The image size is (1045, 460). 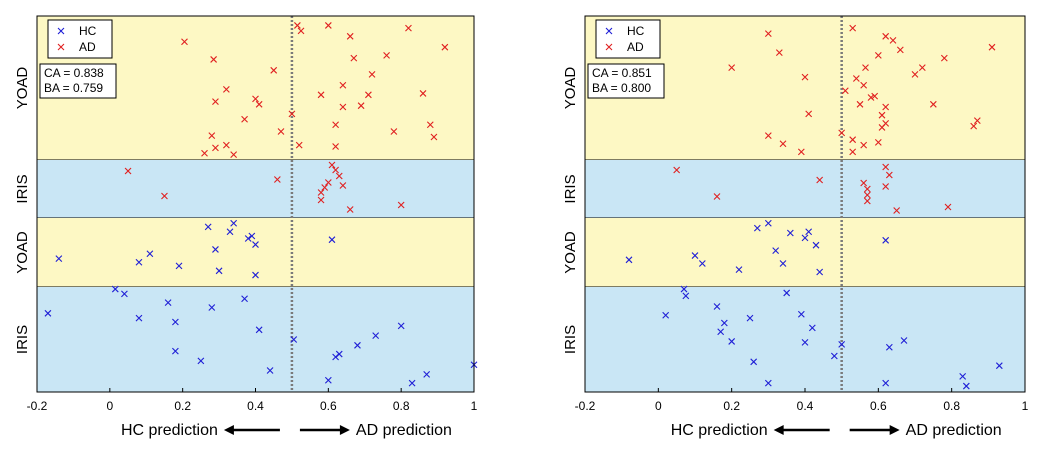 What do you see at coordinates (622, 73) in the screenshot?
I see `metric-ca: CA = 0.851` at bounding box center [622, 73].